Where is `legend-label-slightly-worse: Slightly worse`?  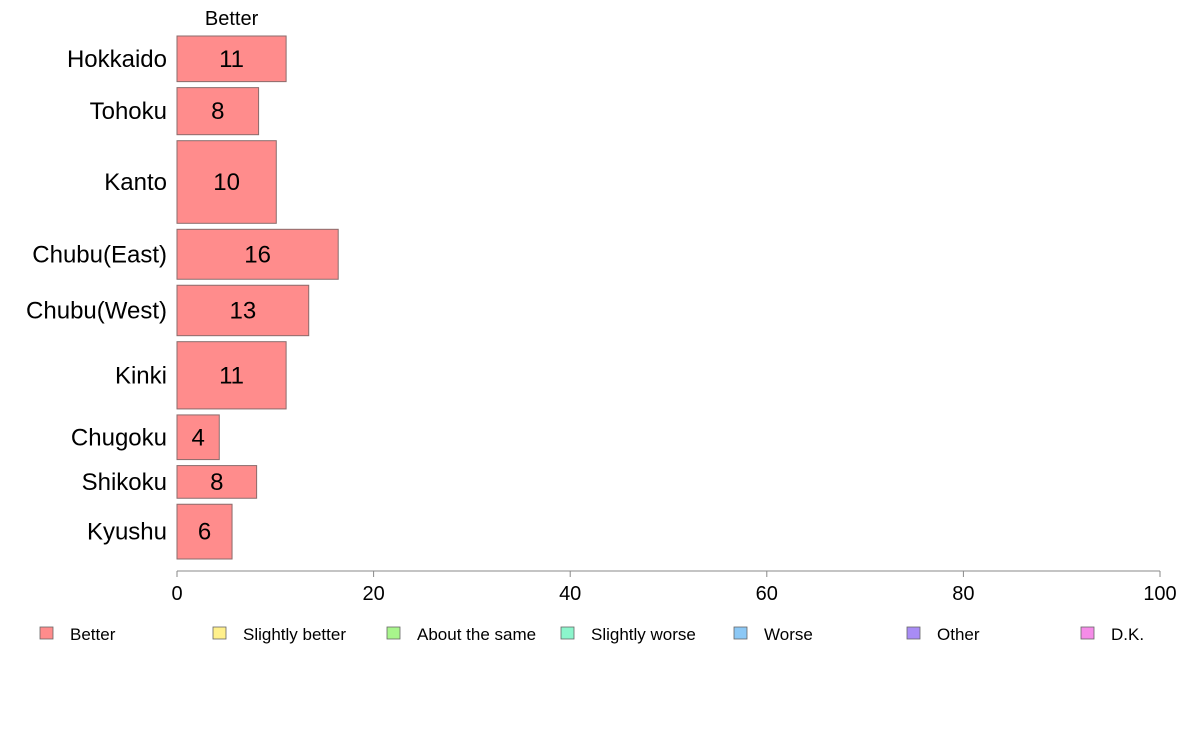
legend-label-slightly-worse: Slightly worse is located at coordinates (643, 634).